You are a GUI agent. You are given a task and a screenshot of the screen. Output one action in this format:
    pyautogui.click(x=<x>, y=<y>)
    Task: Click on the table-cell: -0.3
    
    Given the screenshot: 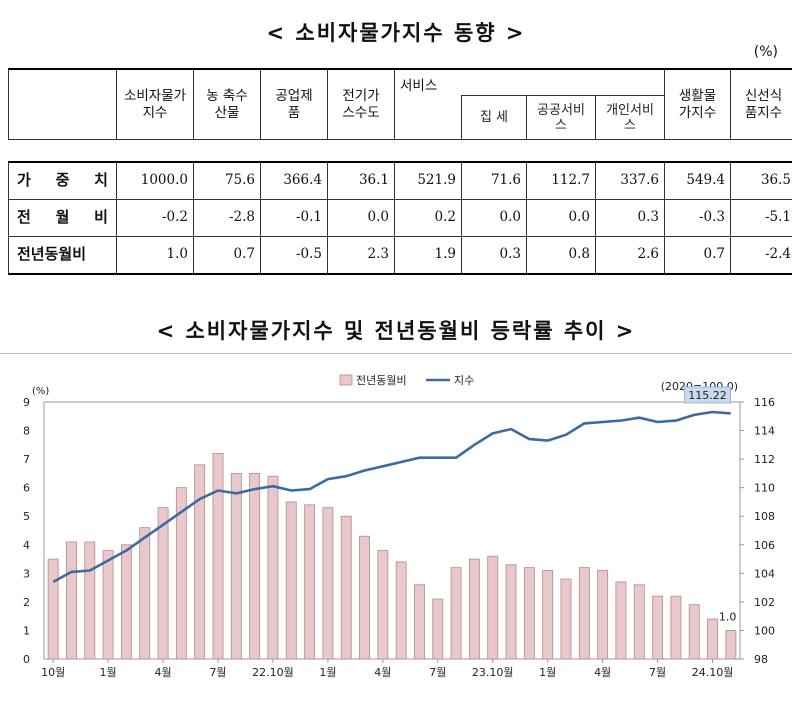 What is the action you would take?
    pyautogui.click(x=698, y=217)
    